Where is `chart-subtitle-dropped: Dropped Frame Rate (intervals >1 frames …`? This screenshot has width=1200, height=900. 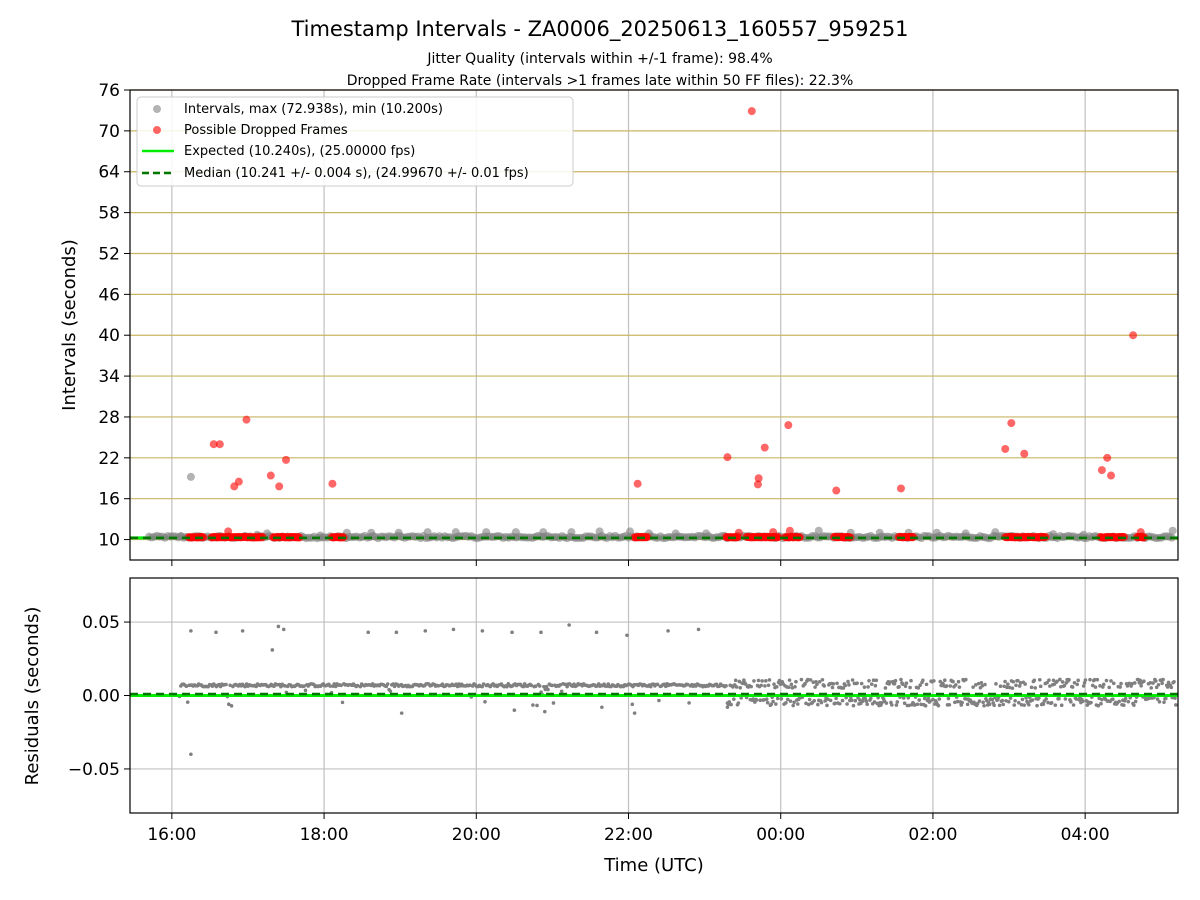
chart-subtitle-dropped: Dropped Frame Rate (intervals >1 frames … is located at coordinates (600, 81).